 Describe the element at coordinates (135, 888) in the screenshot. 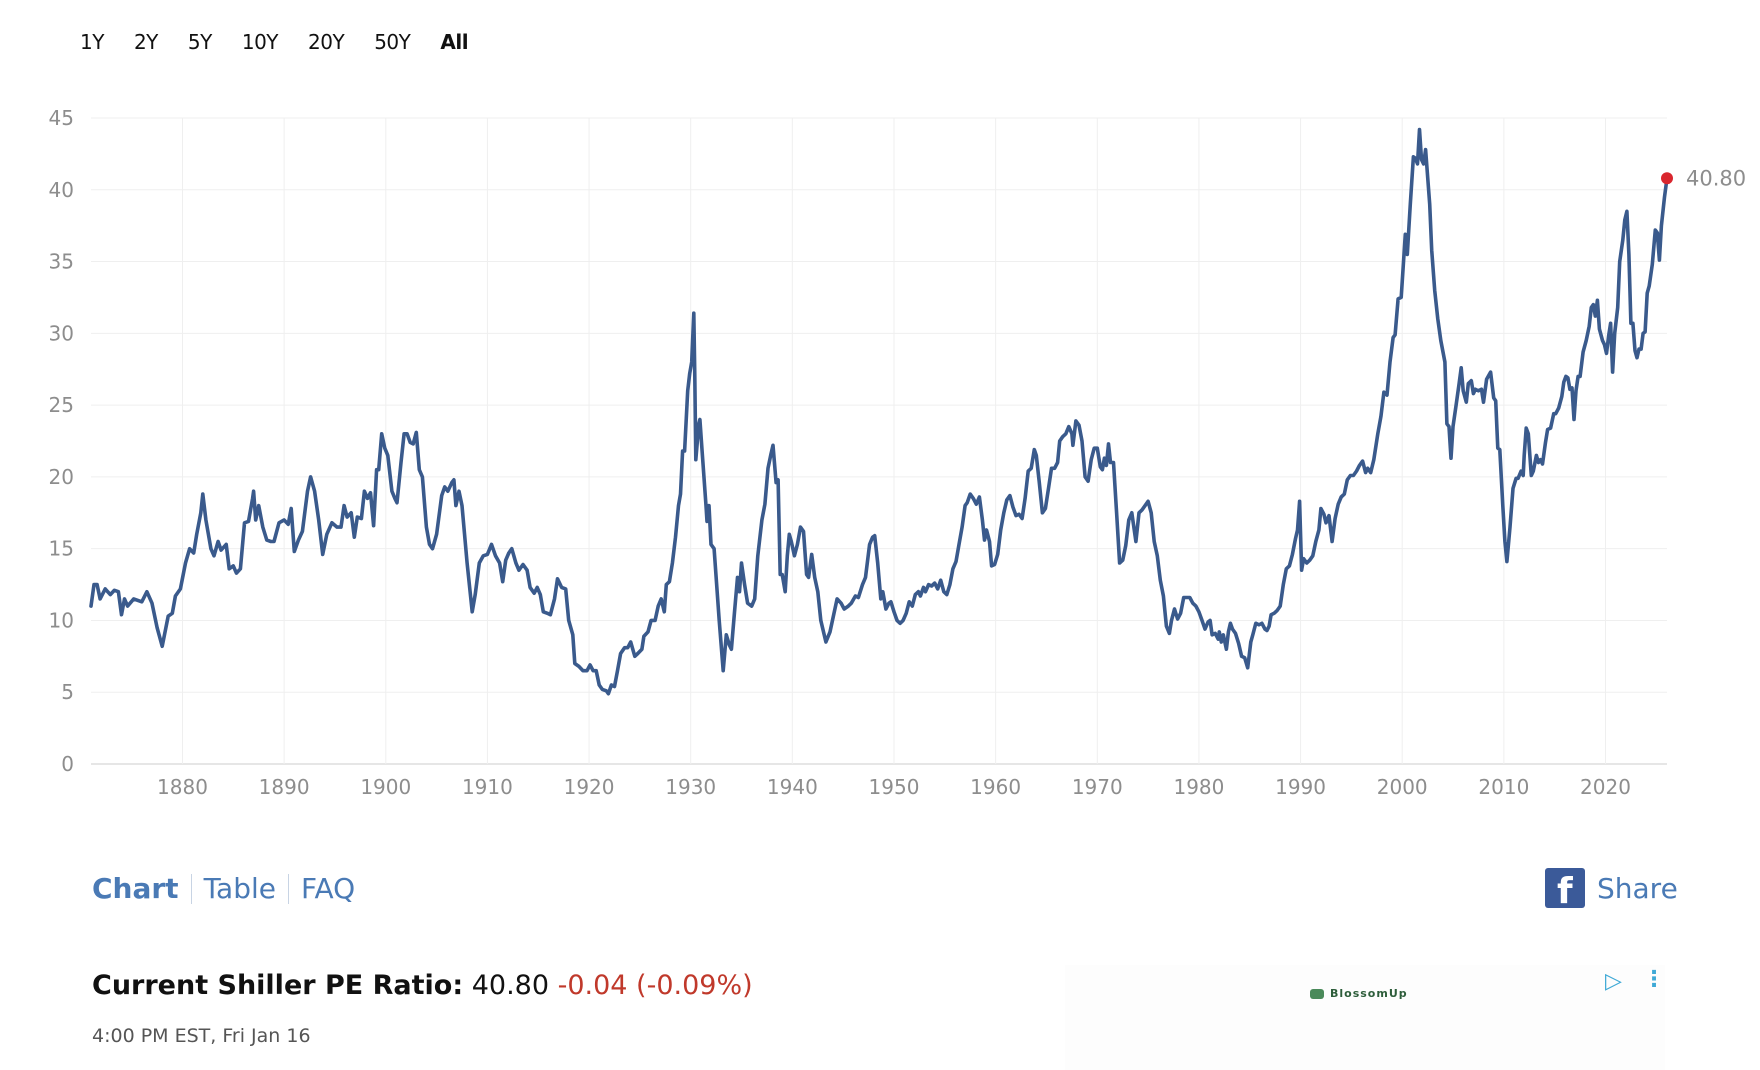

I see `tab-chart: Chart` at that location.